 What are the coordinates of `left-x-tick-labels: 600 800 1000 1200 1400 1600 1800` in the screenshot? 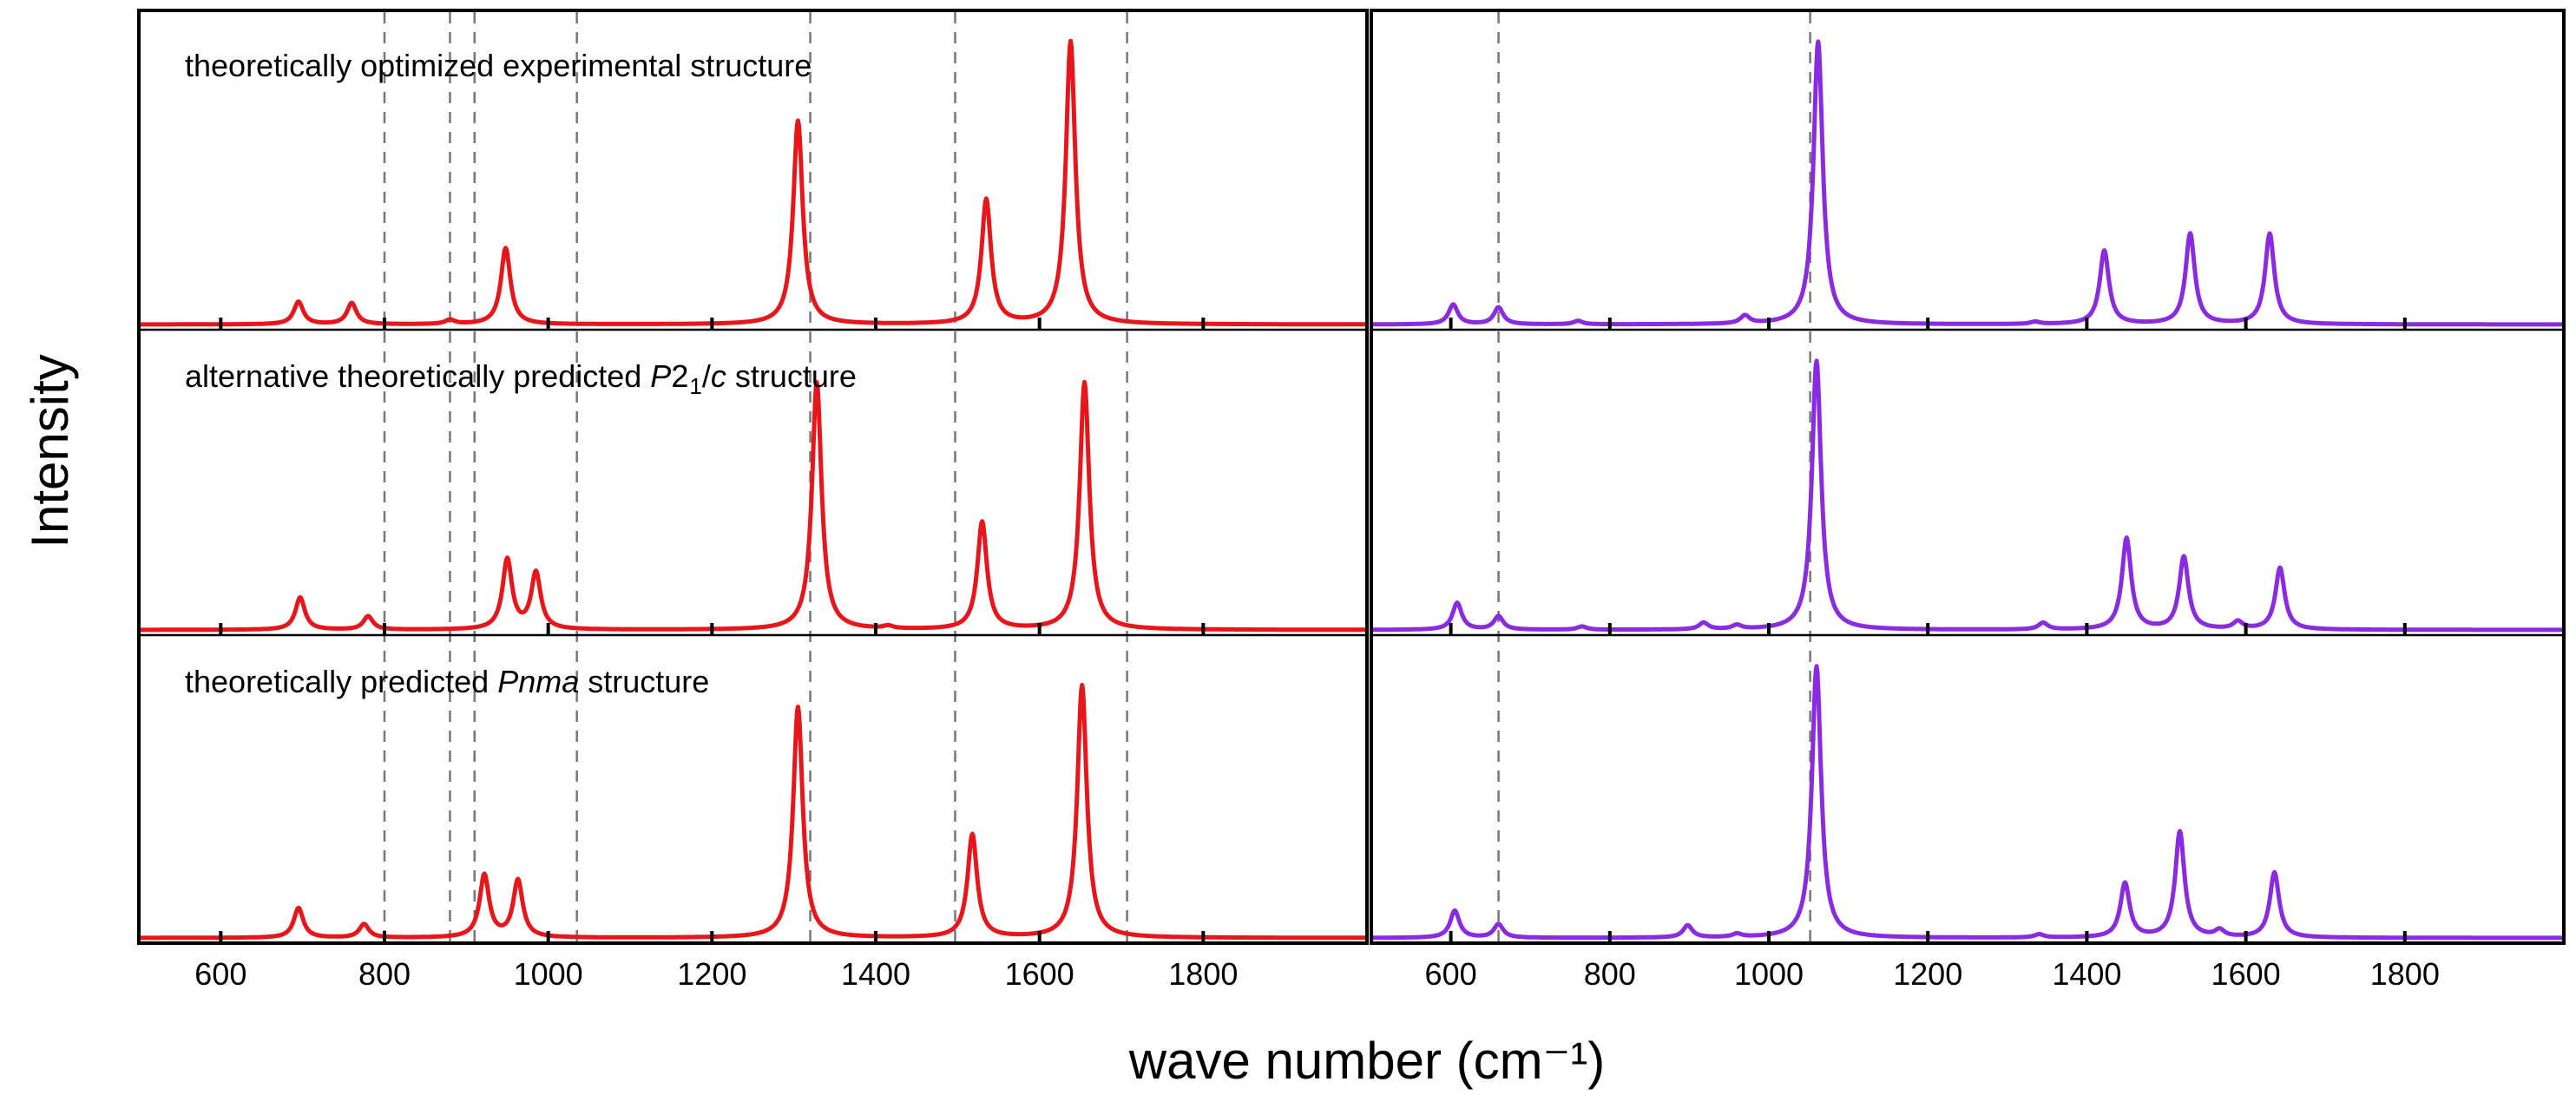 It's located at (716, 974).